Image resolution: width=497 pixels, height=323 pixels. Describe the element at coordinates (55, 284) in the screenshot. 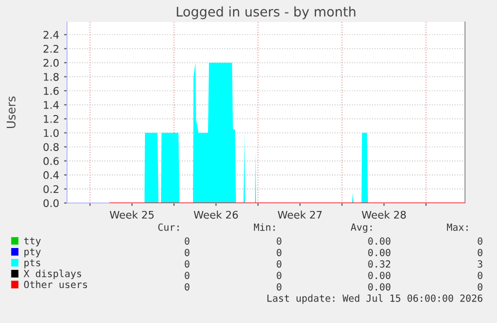

I see `legend-label: Other users` at that location.